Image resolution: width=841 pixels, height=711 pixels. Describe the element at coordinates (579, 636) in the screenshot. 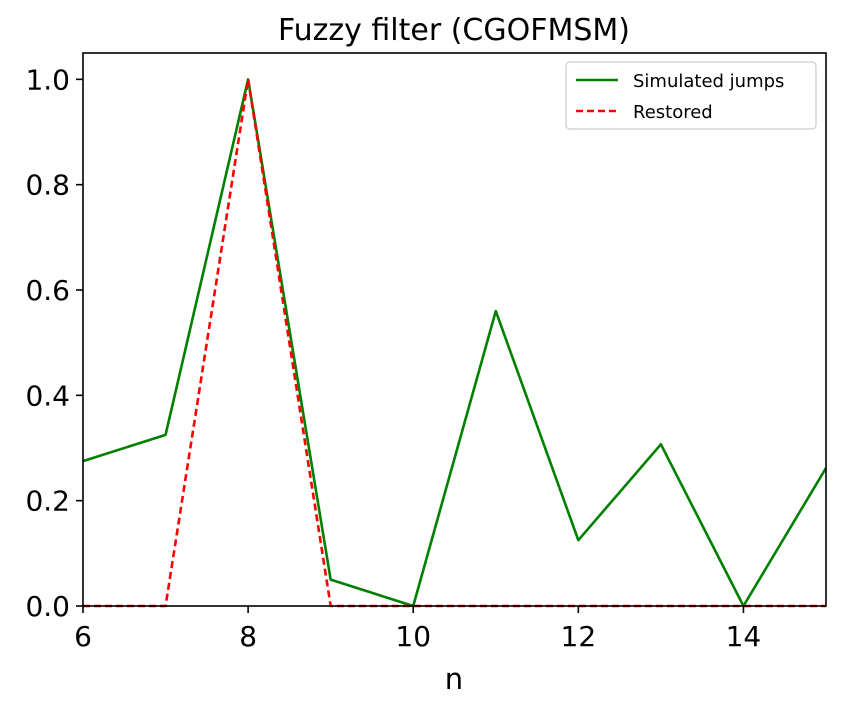

I see `x-tick-label: 12` at that location.